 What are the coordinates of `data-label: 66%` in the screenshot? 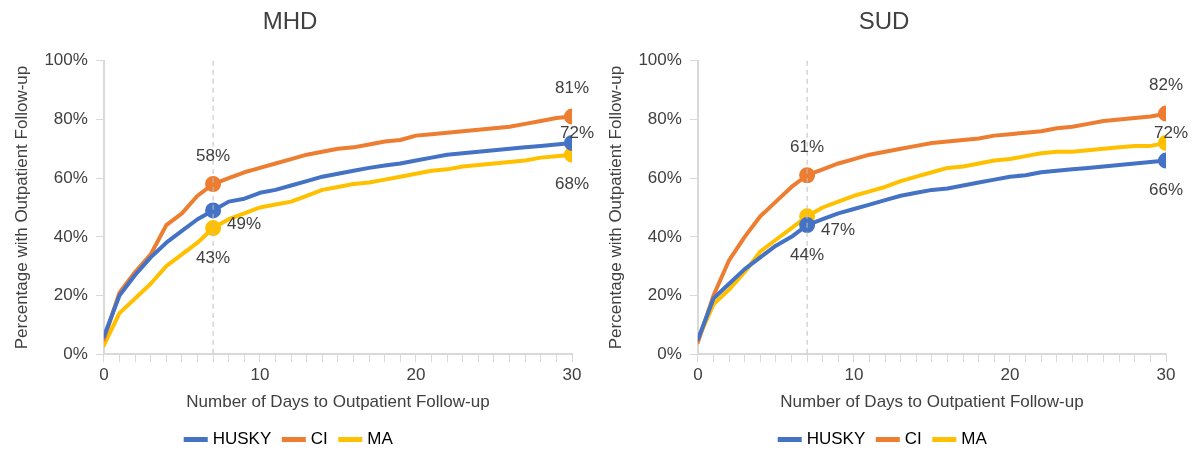 It's located at (1166, 190).